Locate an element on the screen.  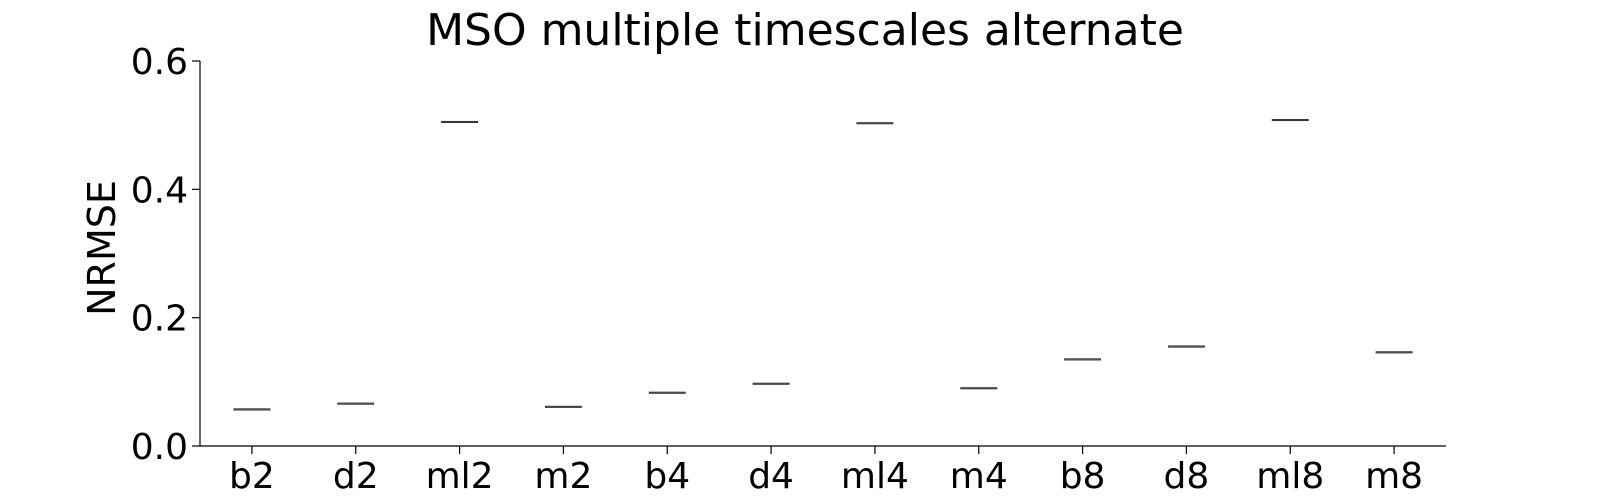
y-tick-label: 0.2 is located at coordinates (159, 319).